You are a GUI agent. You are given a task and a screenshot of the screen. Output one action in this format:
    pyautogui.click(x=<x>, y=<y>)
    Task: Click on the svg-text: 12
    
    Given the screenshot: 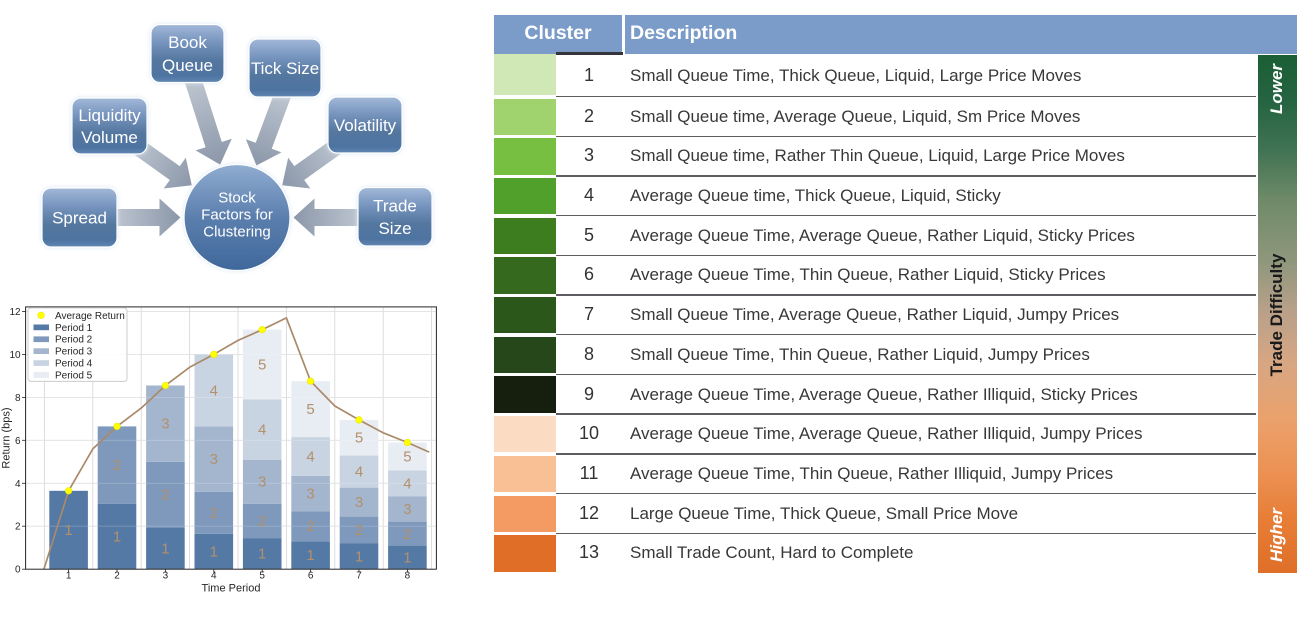 What is the action you would take?
    pyautogui.click(x=15, y=312)
    